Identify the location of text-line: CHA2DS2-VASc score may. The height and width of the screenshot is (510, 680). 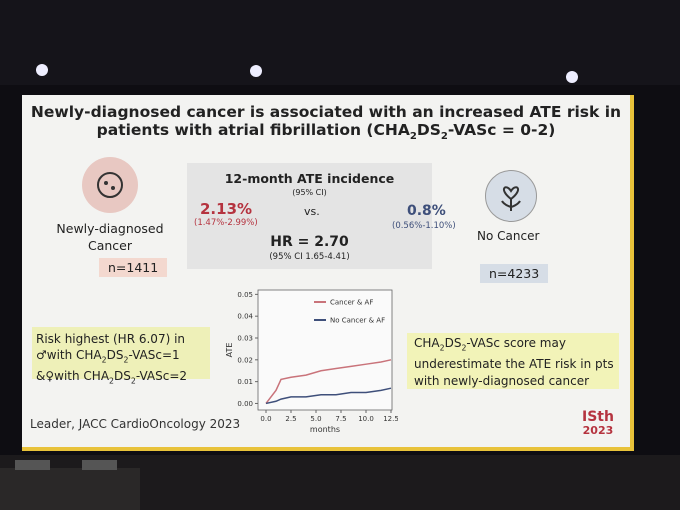
(514, 345).